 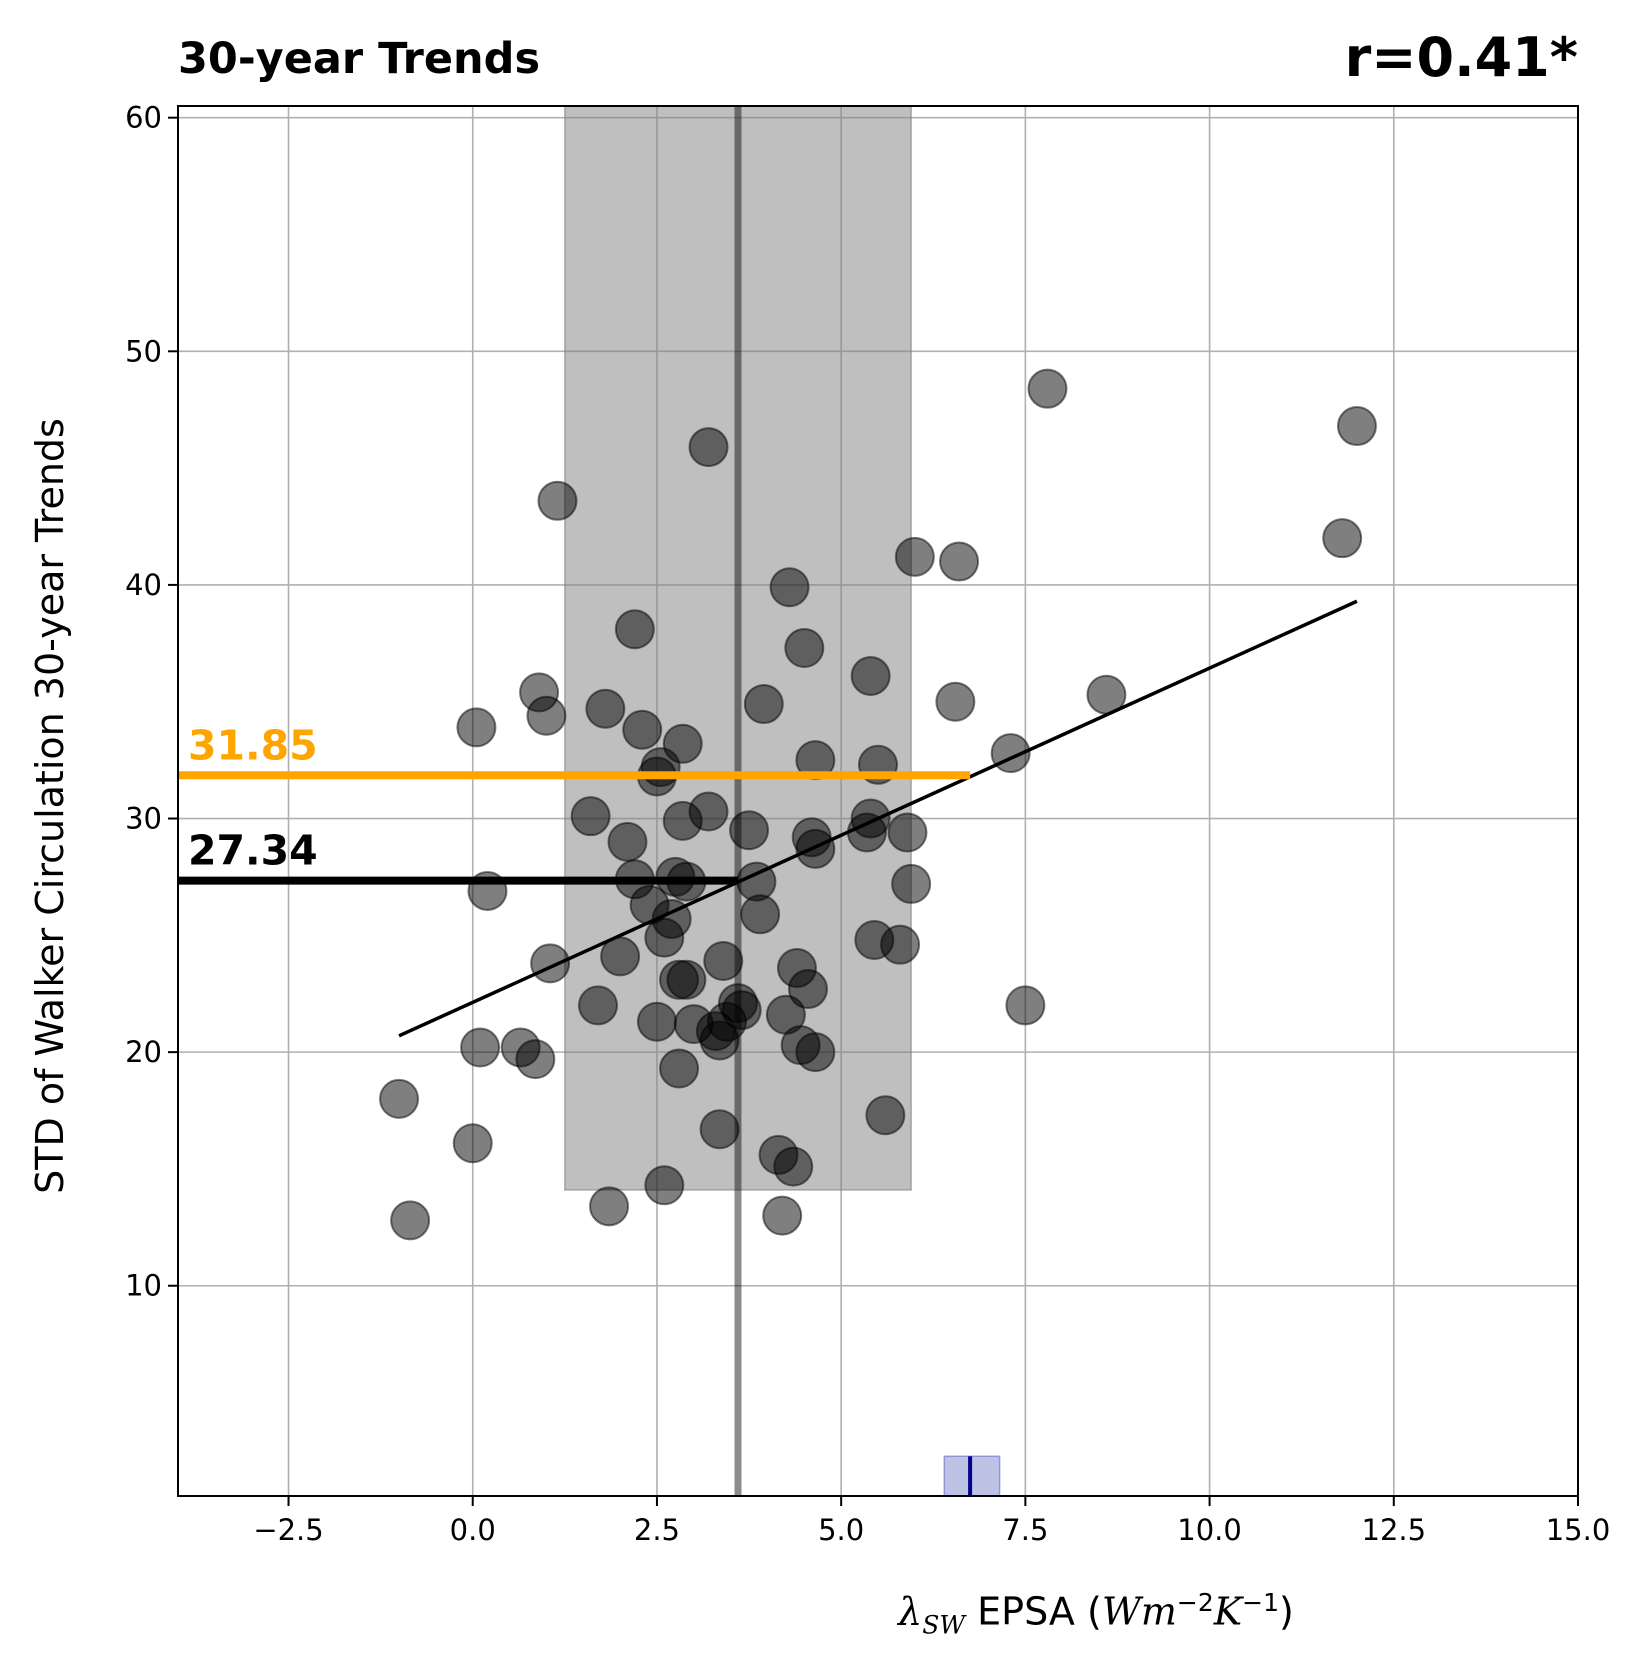 What do you see at coordinates (473, 1530) in the screenshot?
I see `x-tick-label: 0.0` at bounding box center [473, 1530].